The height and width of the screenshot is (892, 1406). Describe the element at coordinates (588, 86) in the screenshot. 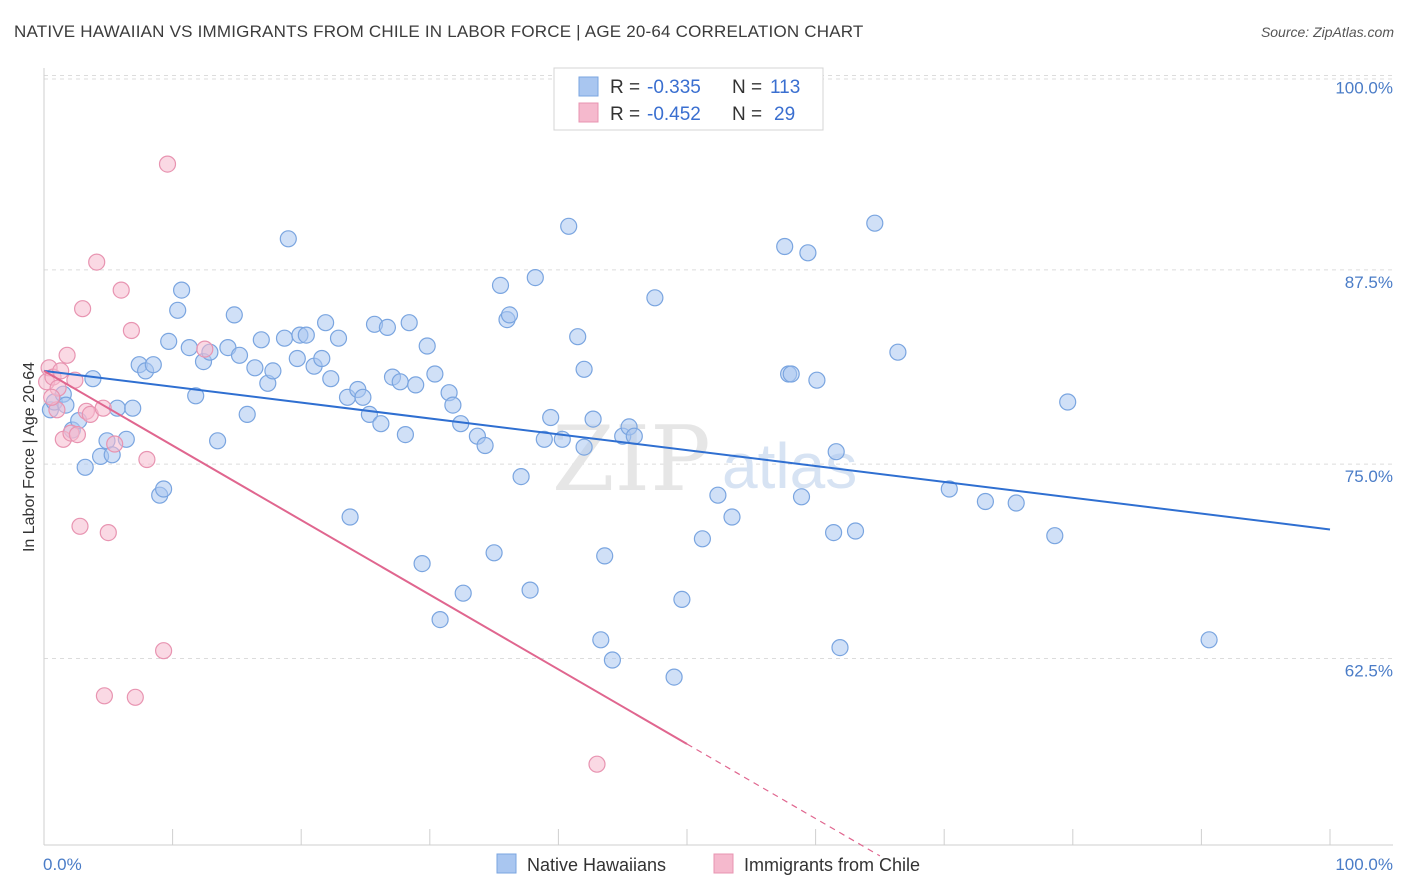

I see `legend-swatch-native-hawaiians` at that location.